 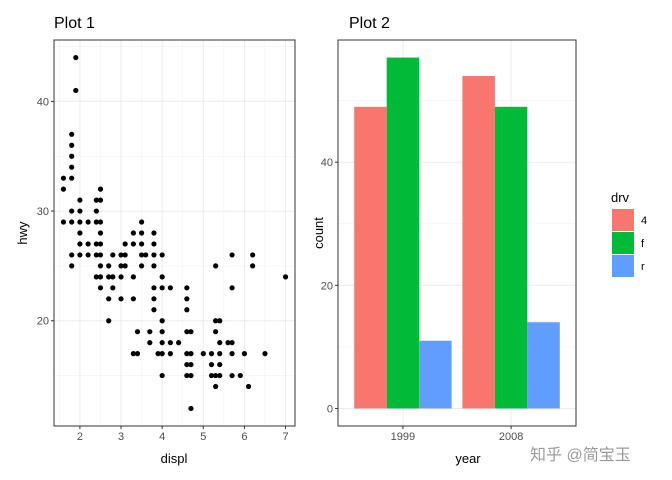 I want to click on watermark: 知乎 @简宝玉, so click(x=580, y=455).